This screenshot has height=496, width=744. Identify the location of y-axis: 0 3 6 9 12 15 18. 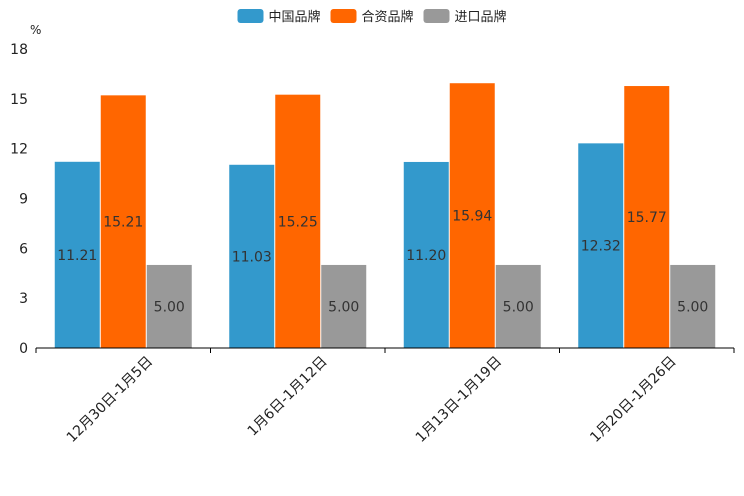
(19, 199).